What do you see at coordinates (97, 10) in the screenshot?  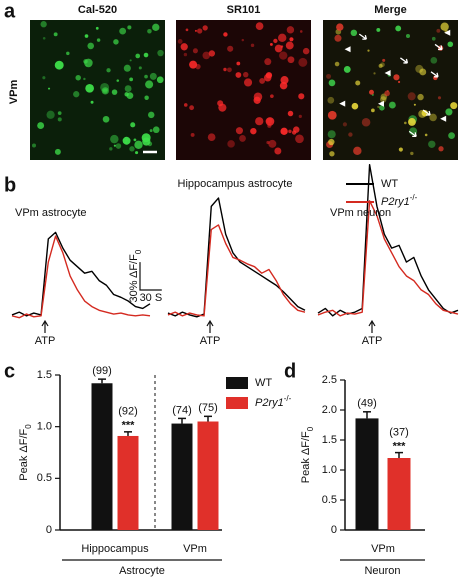 I see `image-title: Cal-520` at bounding box center [97, 10].